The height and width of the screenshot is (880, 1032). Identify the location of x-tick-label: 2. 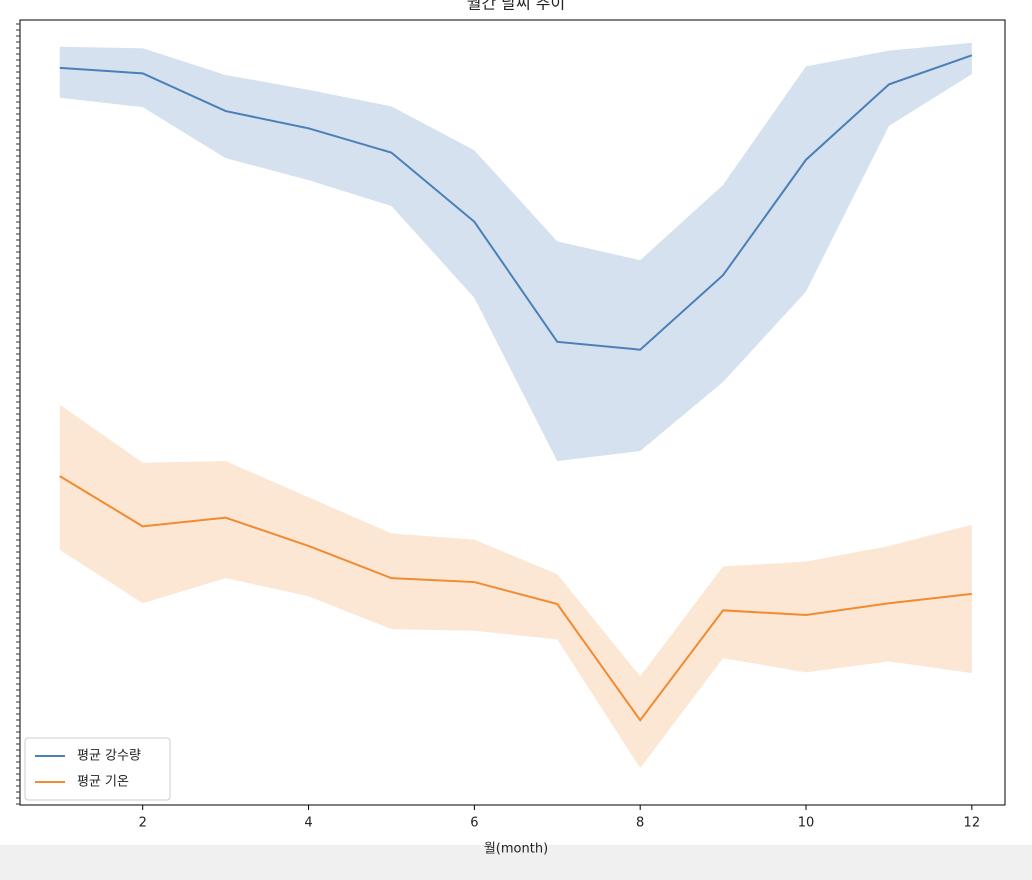
(143, 823).